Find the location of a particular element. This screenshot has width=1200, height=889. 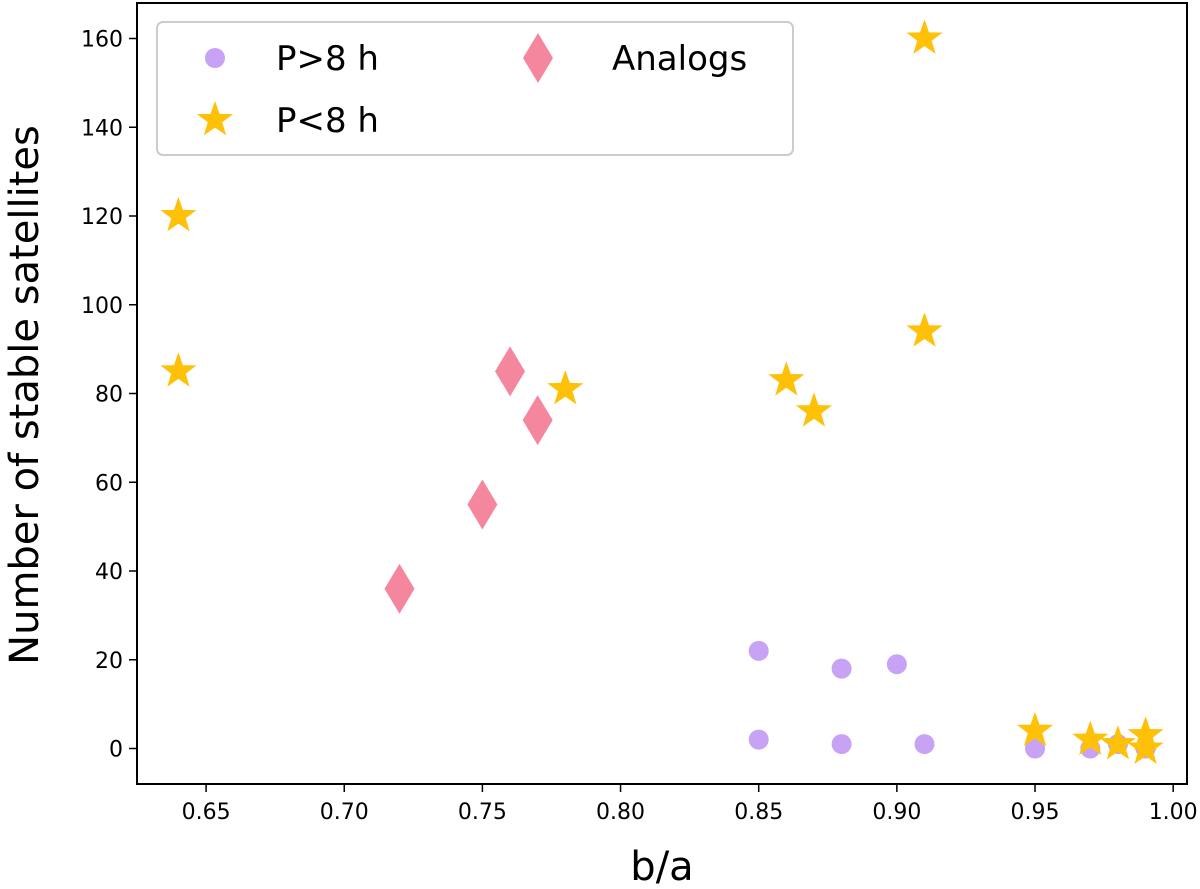

legend-marker-diamond is located at coordinates (538, 58).